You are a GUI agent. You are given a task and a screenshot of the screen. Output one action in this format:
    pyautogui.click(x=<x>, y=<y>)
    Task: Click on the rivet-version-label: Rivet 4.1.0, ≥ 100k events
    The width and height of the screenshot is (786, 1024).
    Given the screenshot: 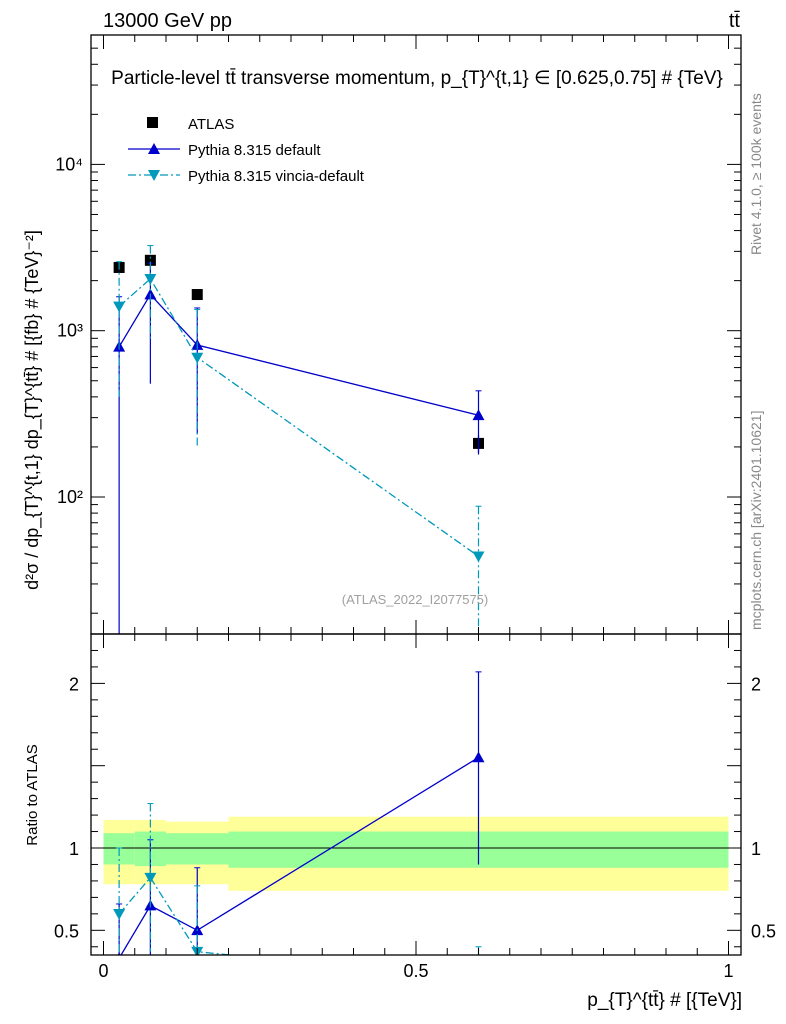 What is the action you would take?
    pyautogui.click(x=756, y=174)
    